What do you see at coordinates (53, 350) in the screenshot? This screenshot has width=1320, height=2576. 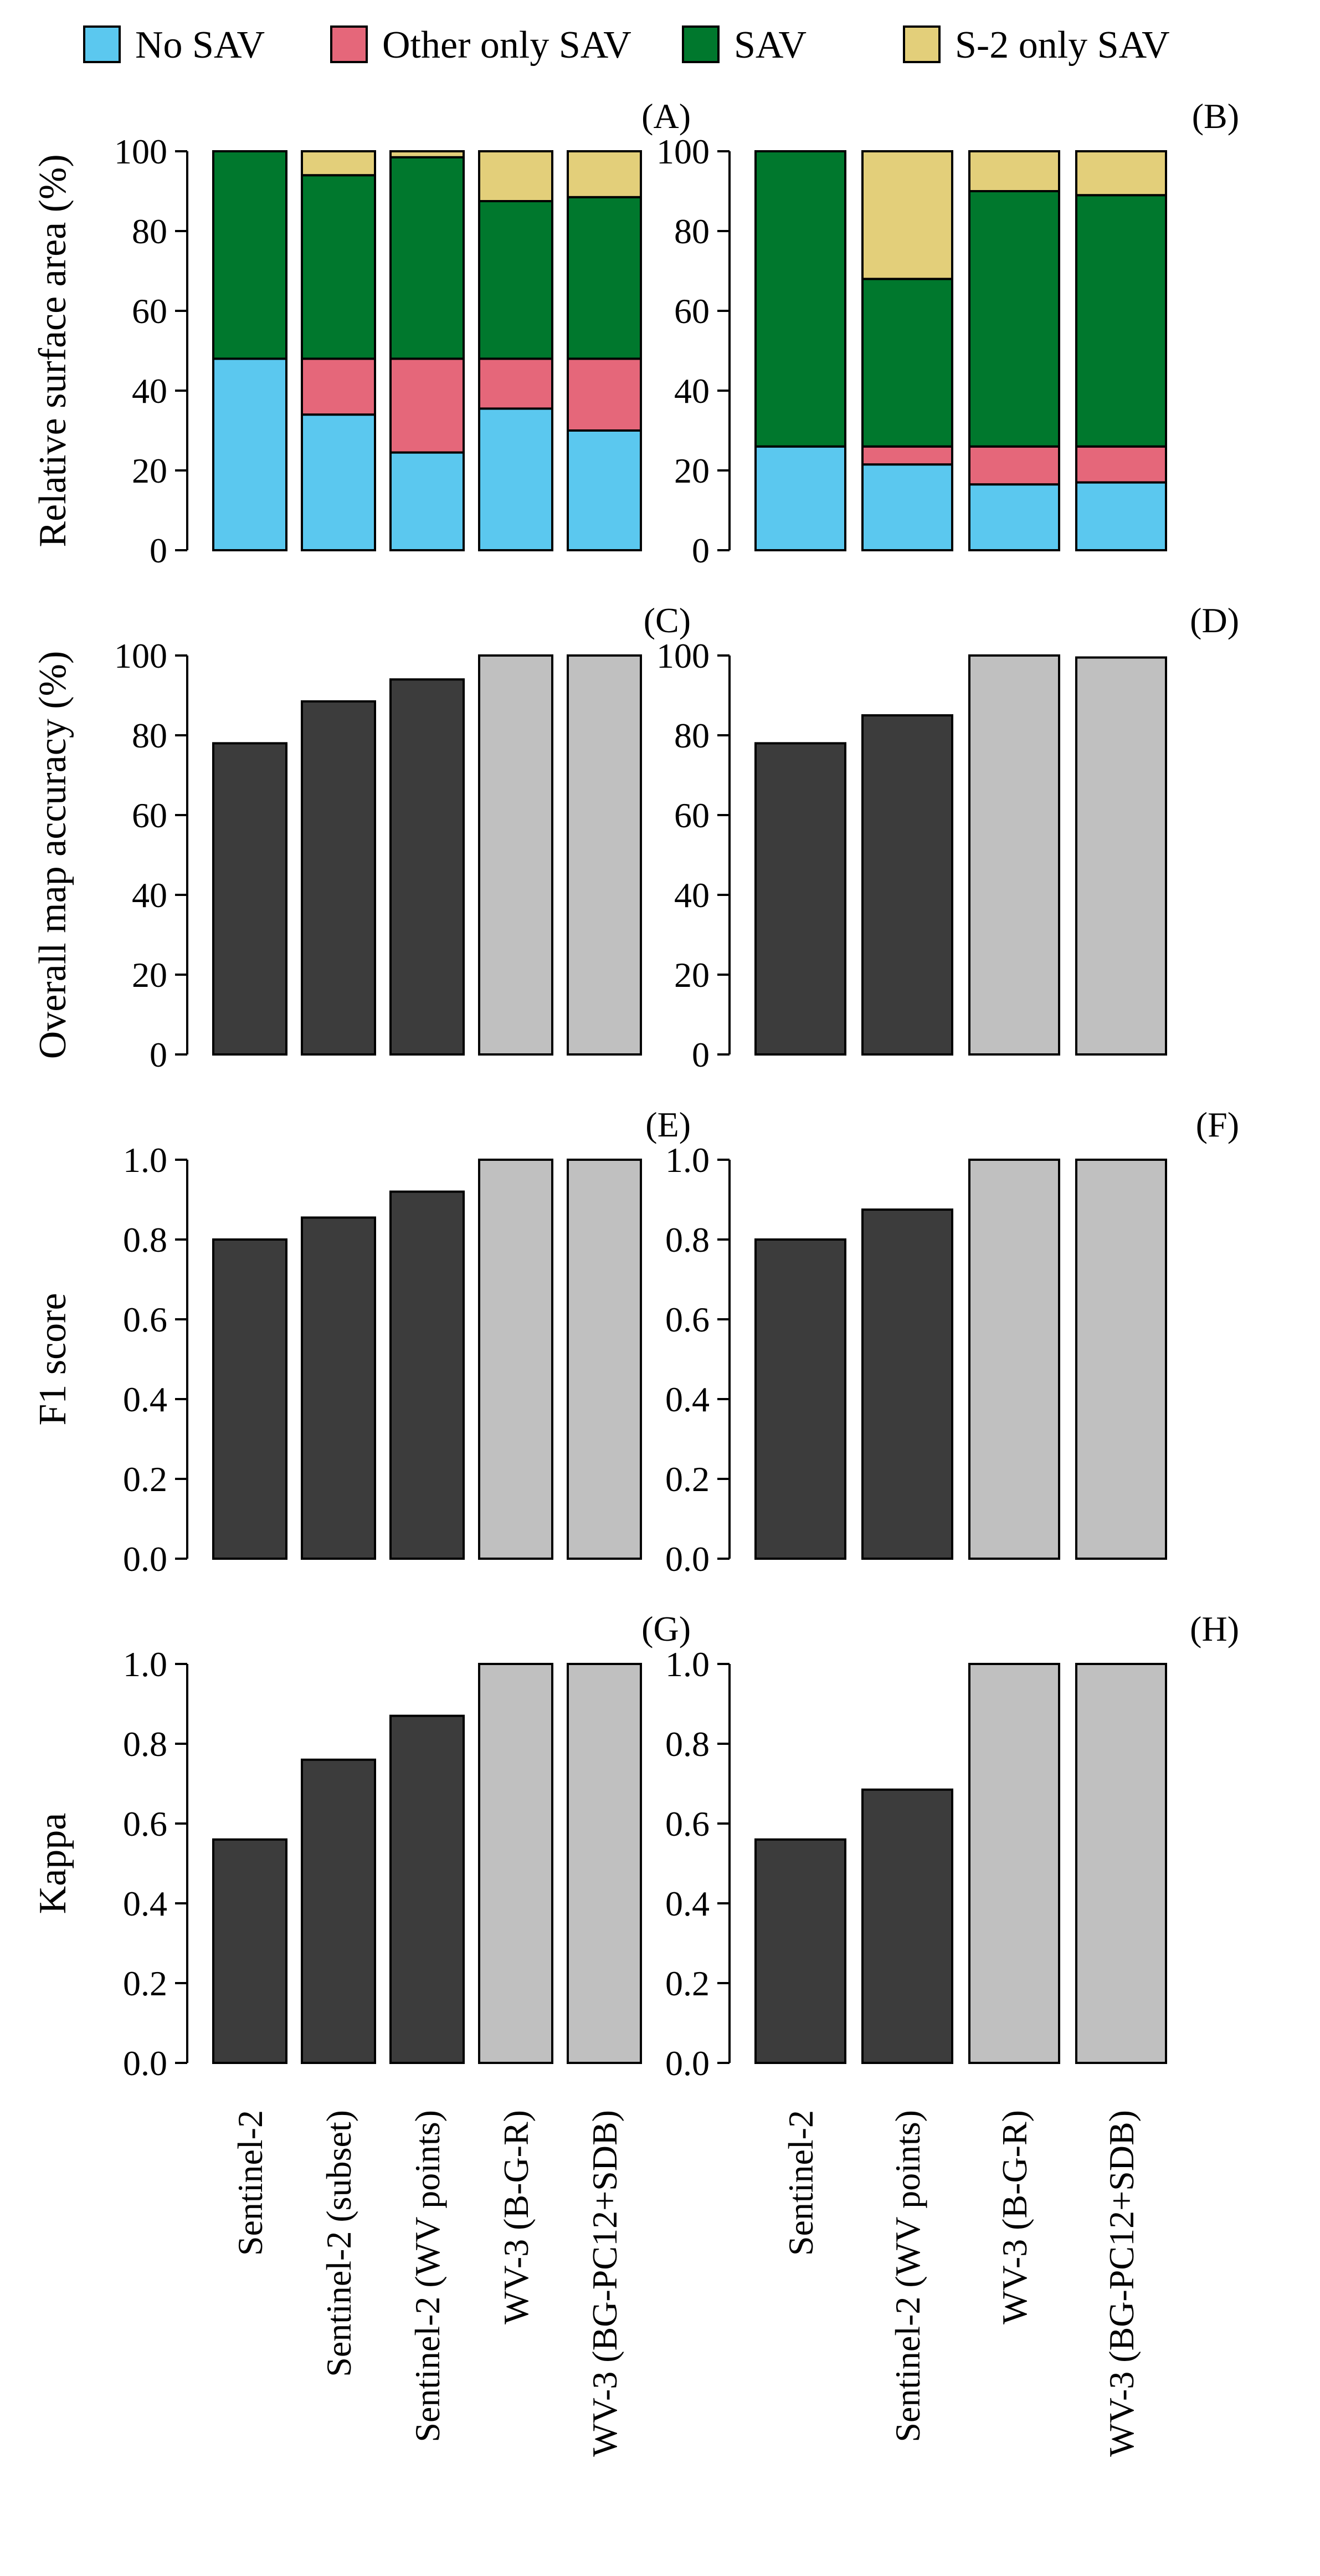 I see `y-axis-title: Relative surface area (%)` at bounding box center [53, 350].